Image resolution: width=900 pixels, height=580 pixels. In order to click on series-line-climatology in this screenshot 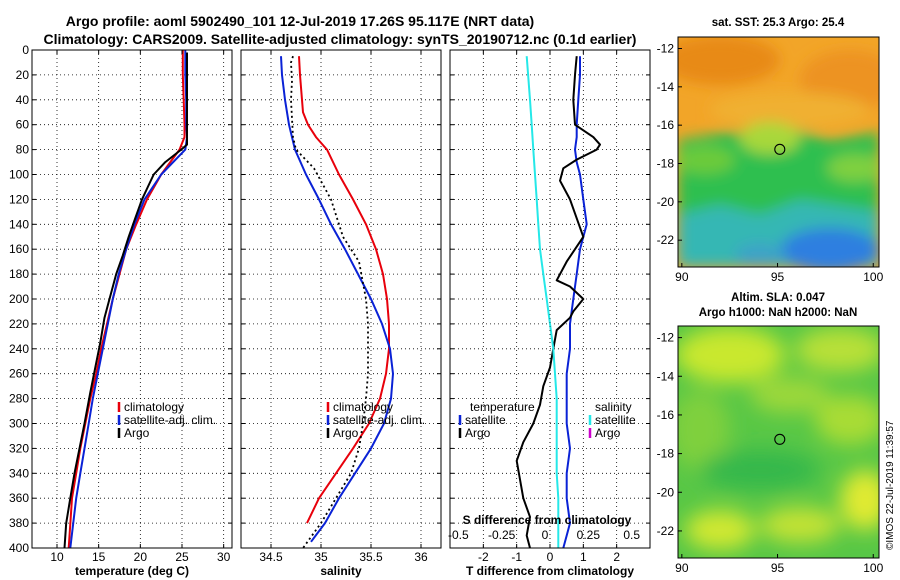, I will do `click(344, 290)`.